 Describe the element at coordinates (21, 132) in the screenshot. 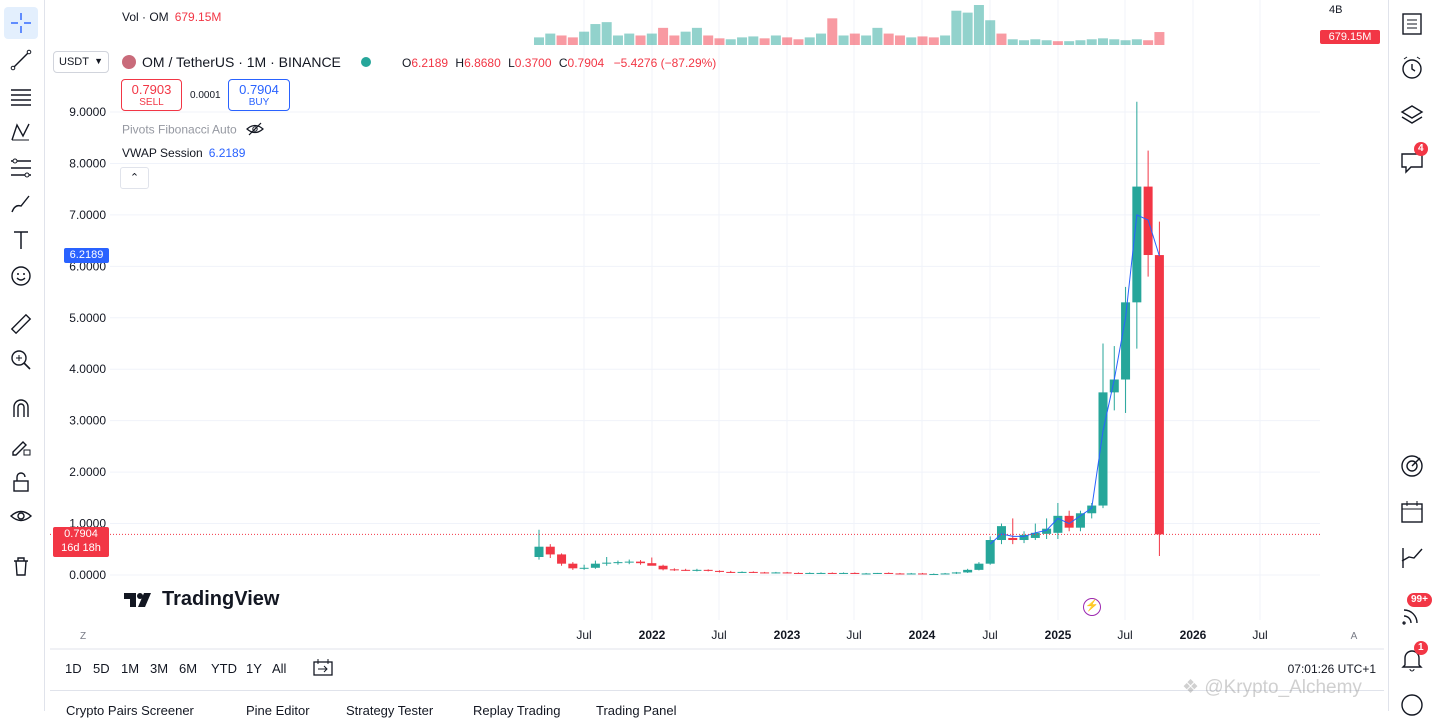

I see `pattern-icon` at that location.